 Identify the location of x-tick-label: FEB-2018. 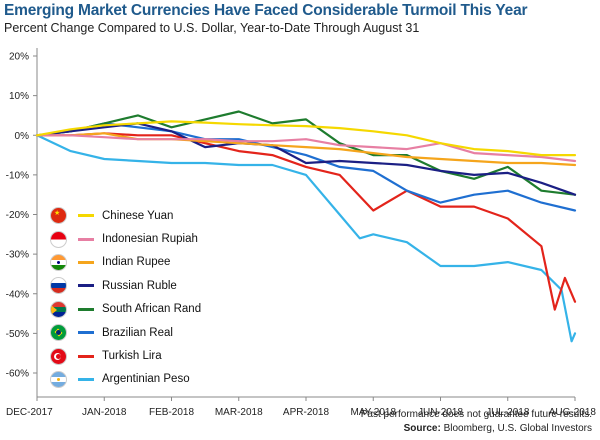
(171, 412).